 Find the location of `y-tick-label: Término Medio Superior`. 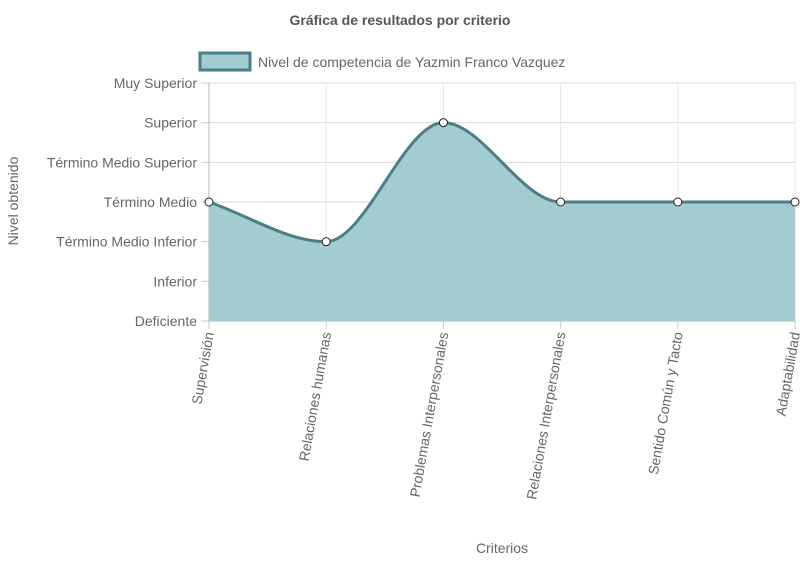

y-tick-label: Término Medio Superior is located at coordinates (122, 162).